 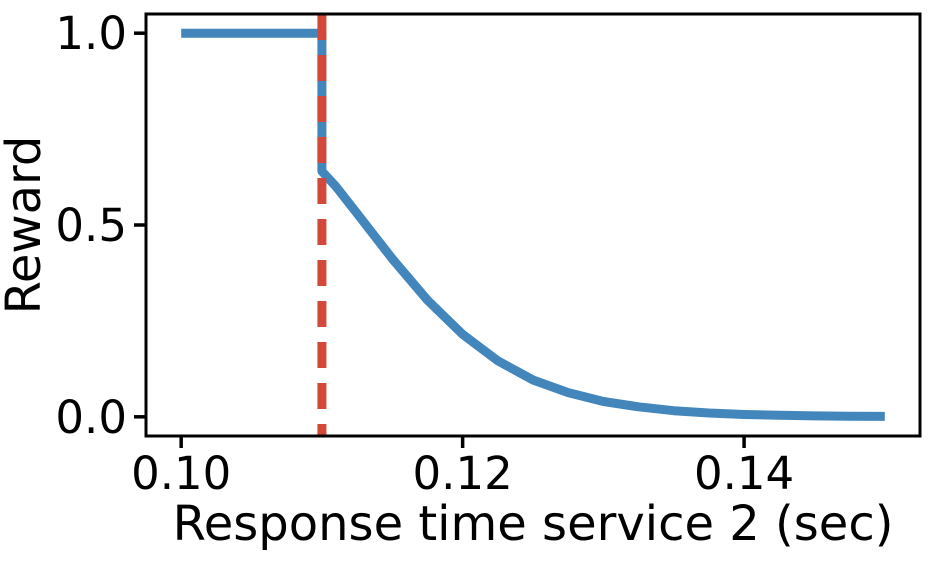 I want to click on y-tick-label-0: 0.0, so click(x=91, y=417).